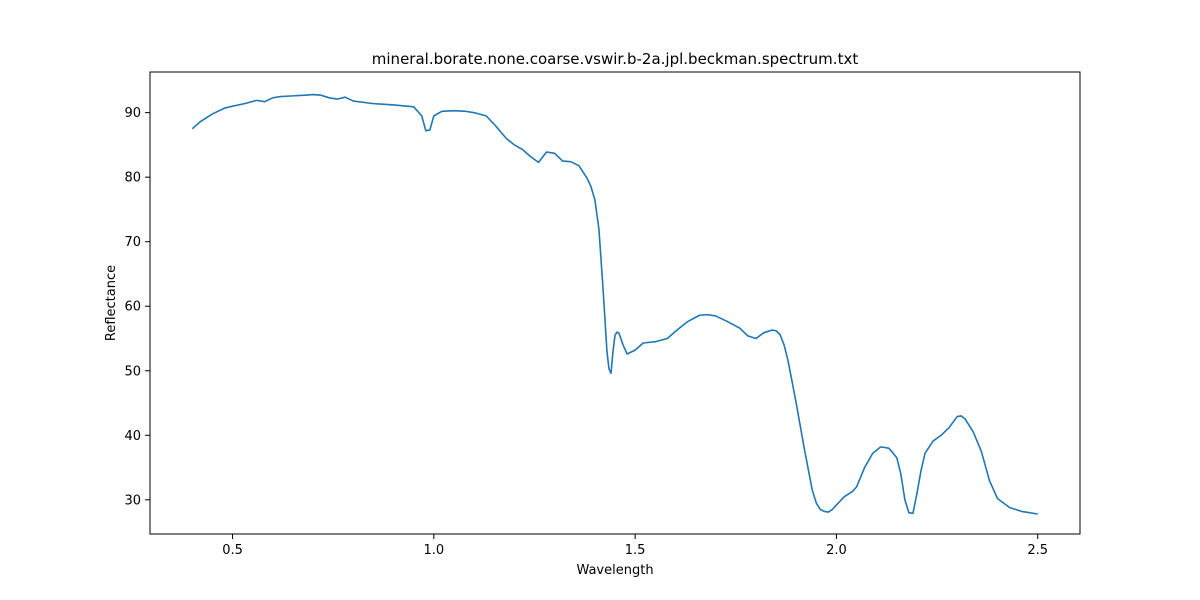 The width and height of the screenshot is (1200, 600). What do you see at coordinates (836, 550) in the screenshot?
I see `x-tick-label: 2.0` at bounding box center [836, 550].